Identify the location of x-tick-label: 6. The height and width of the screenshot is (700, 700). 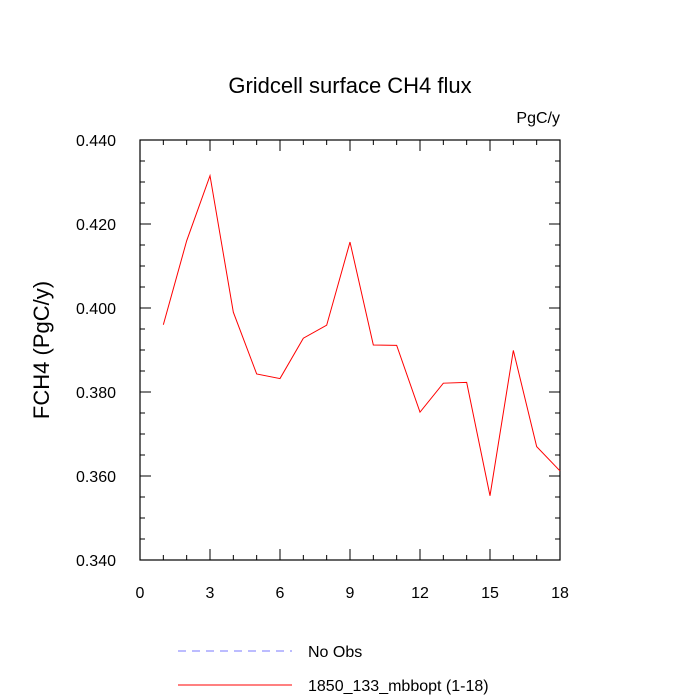
(280, 593).